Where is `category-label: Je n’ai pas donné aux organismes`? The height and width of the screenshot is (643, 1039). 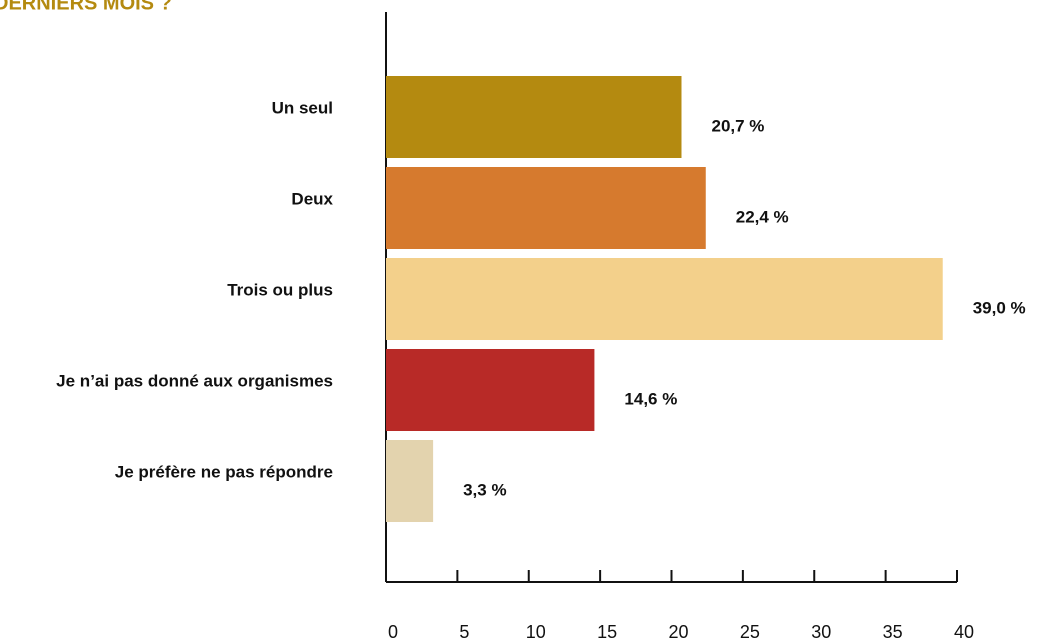
category-label: Je n’ai pas donné aux organismes is located at coordinates (194, 380).